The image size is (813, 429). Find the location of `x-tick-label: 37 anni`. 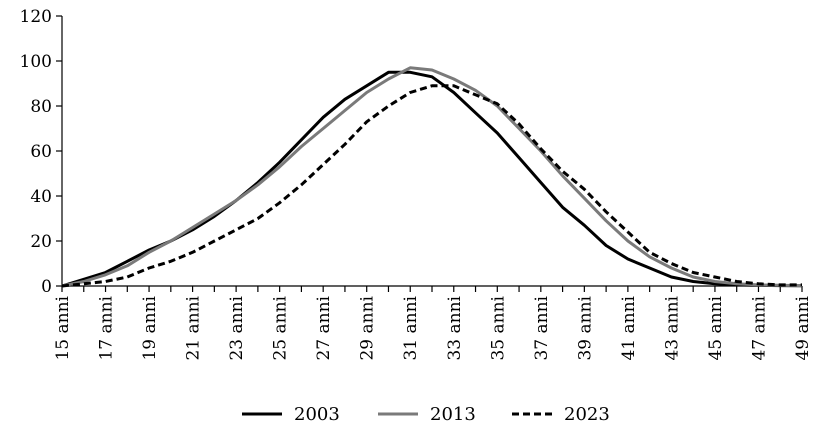

x-tick-label: 37 anni is located at coordinates (542, 327).